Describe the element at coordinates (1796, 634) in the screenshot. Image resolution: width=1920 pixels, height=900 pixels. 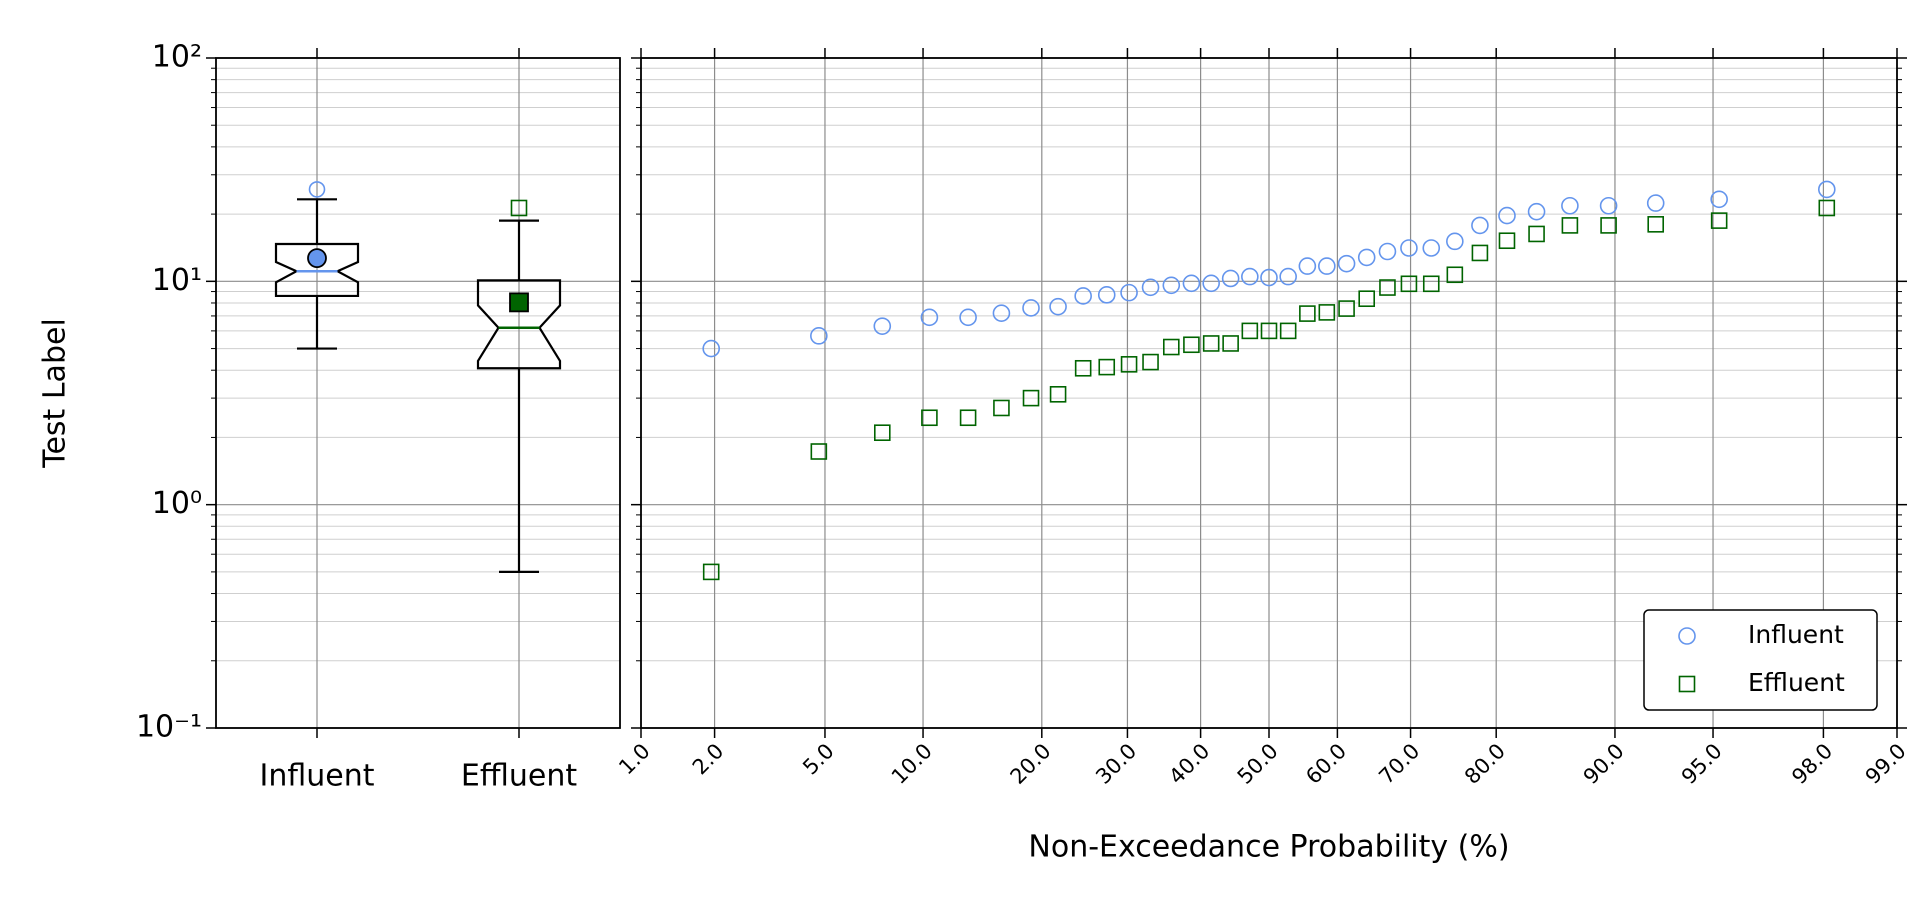
I see `legend-label: Influent` at that location.